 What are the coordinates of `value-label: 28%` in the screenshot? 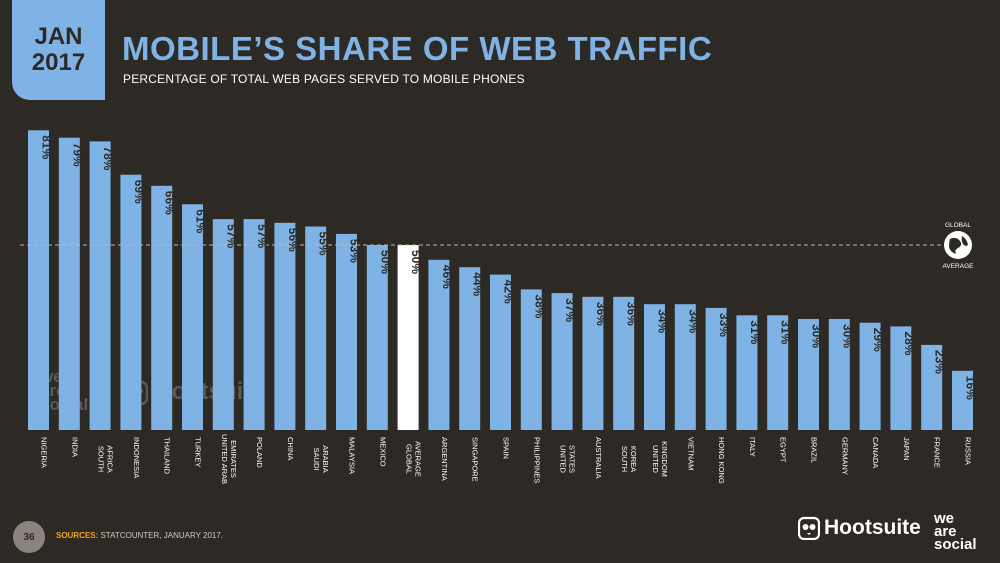 It's located at (909, 343).